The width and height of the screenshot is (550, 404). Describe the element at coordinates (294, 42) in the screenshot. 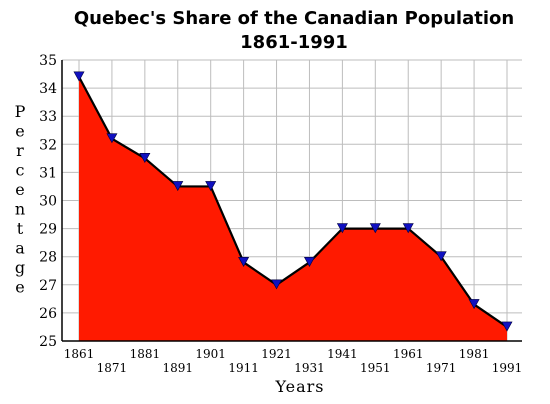

I see `chart-subtitle: 1861-1991` at that location.